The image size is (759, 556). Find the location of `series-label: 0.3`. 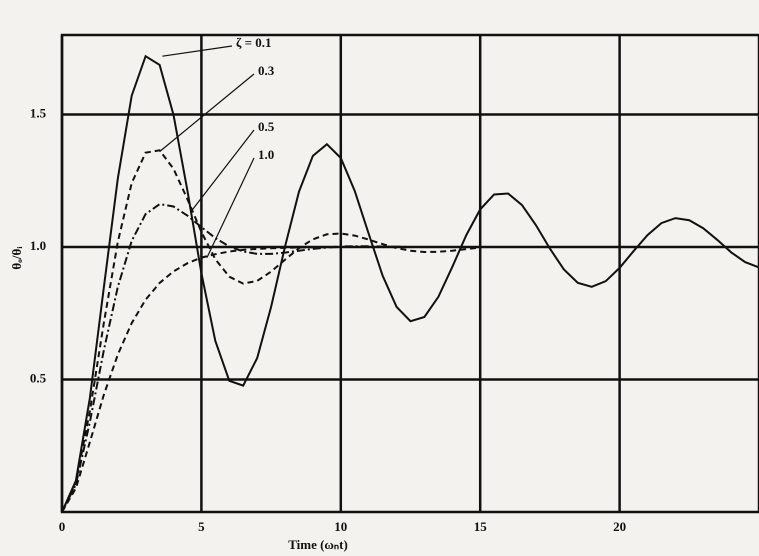

series-label: 0.3 is located at coordinates (266, 70).